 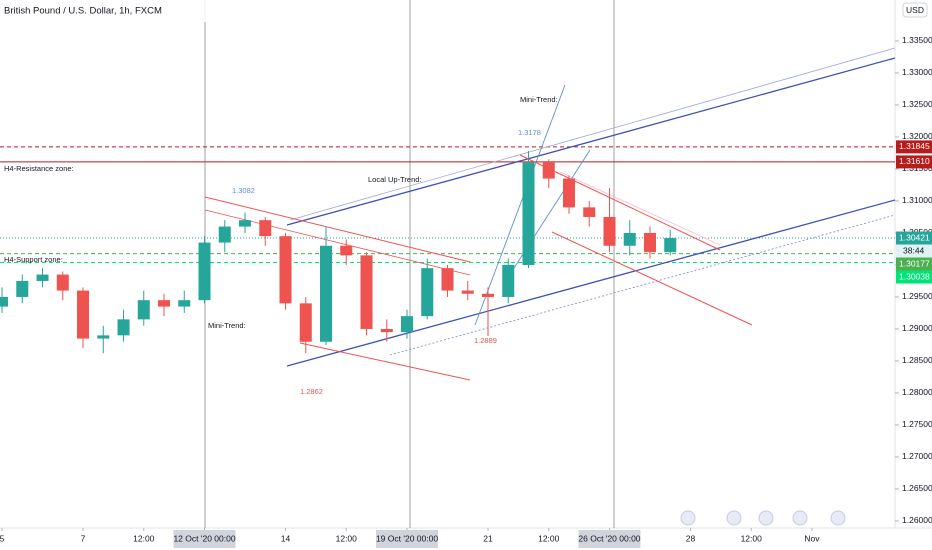 What do you see at coordinates (917, 200) in the screenshot?
I see `y-tick-label: 1.31000` at bounding box center [917, 200].